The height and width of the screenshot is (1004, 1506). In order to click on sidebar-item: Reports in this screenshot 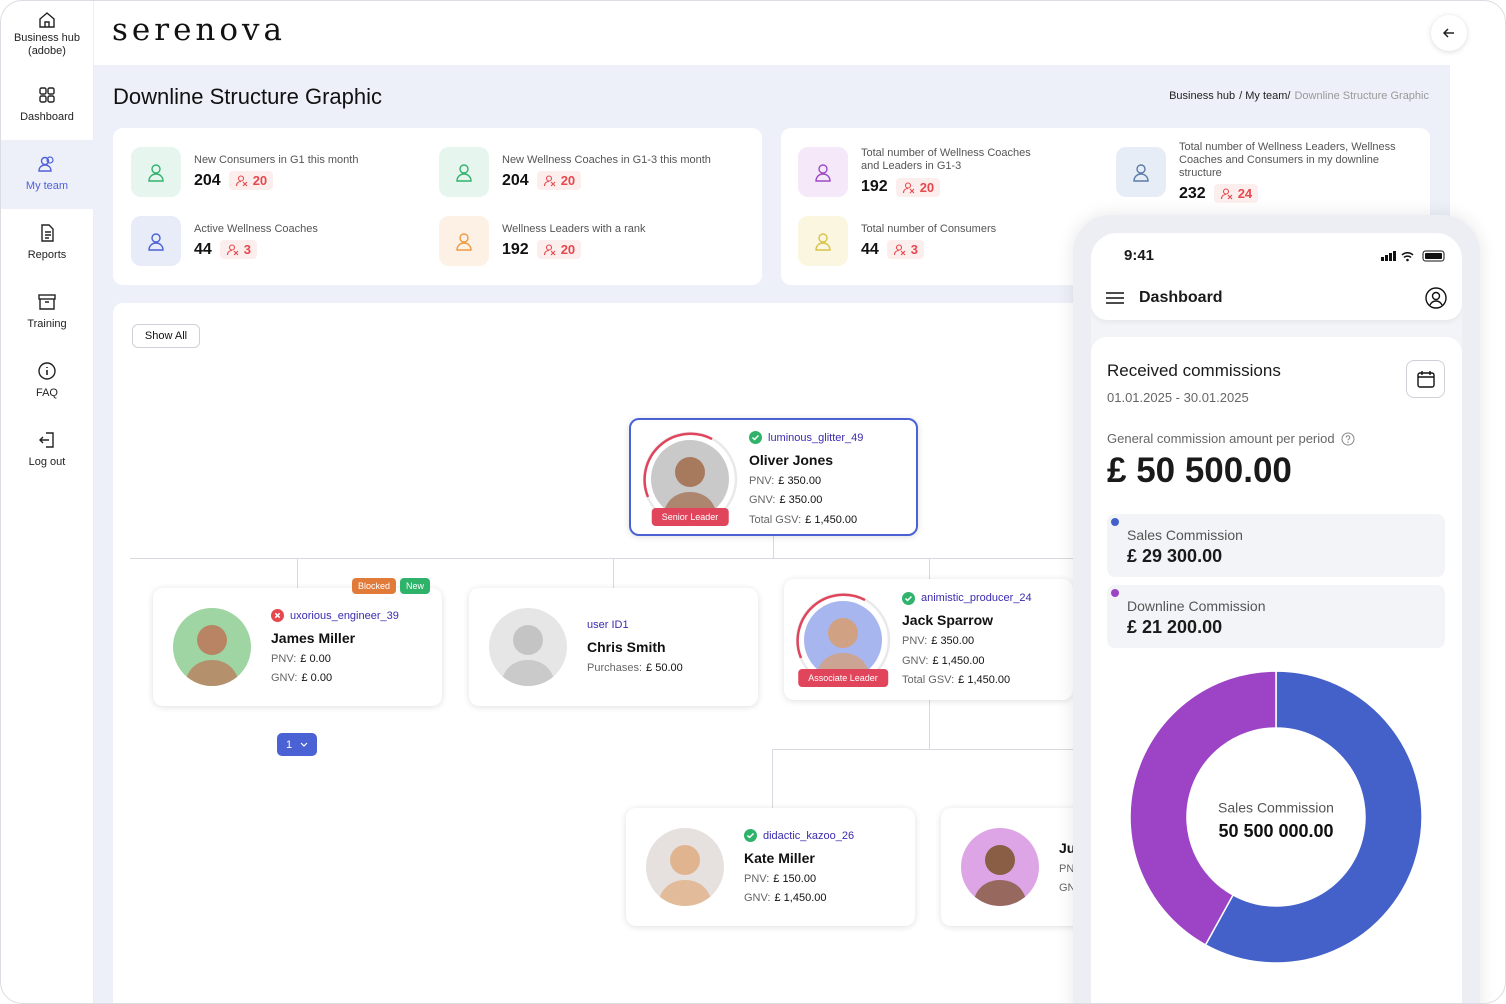, I will do `click(47, 243)`.